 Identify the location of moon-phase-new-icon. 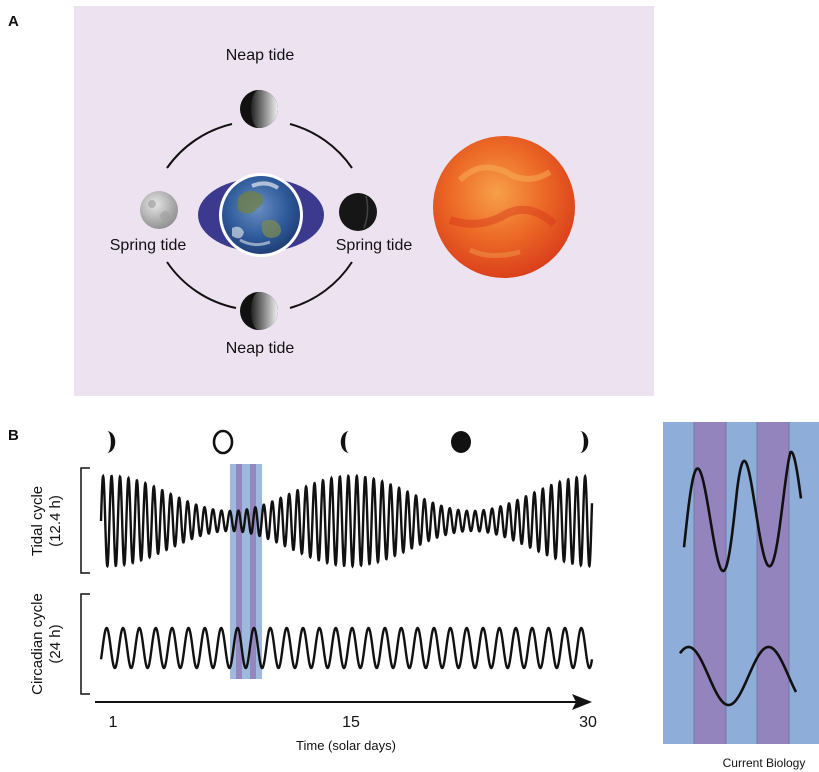
(461, 442).